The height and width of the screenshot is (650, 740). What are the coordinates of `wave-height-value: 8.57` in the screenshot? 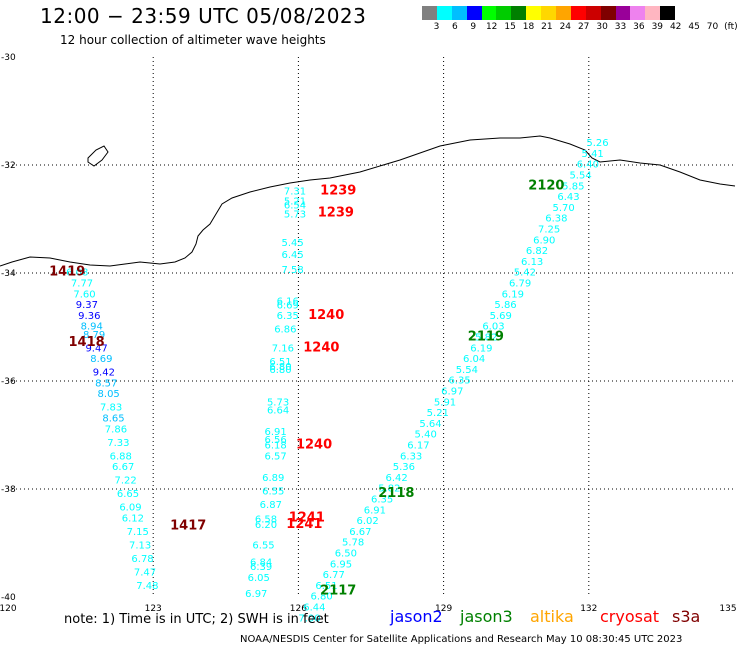 It's located at (106, 383).